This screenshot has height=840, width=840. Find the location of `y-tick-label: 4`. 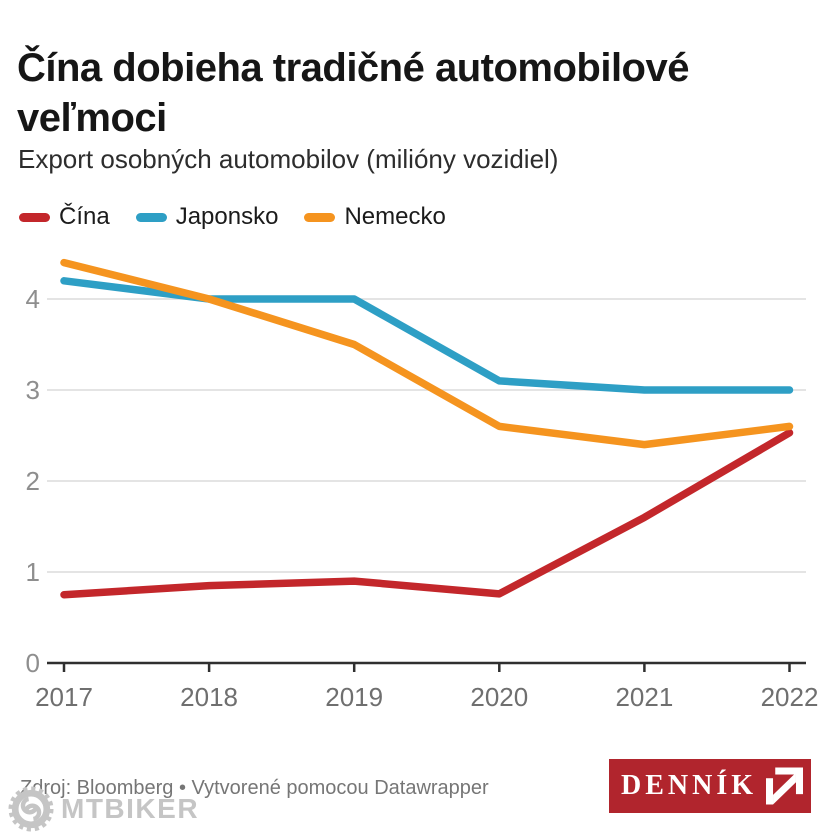

y-tick-label: 4 is located at coordinates (33, 299).